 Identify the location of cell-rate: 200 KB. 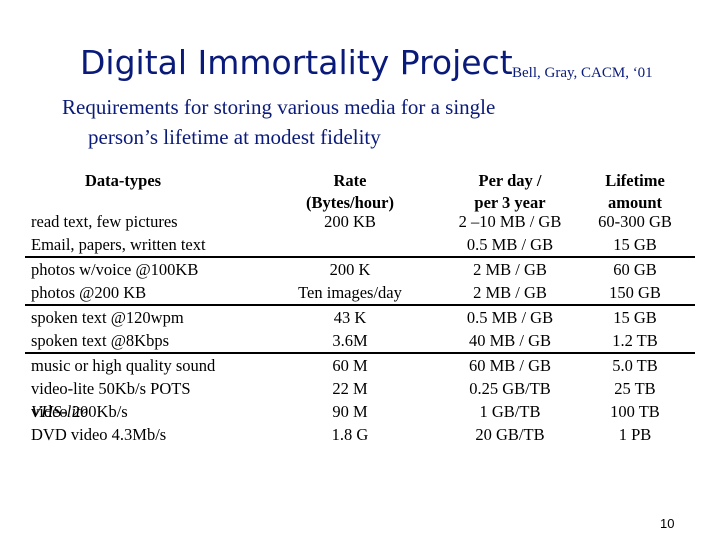
(350, 221).